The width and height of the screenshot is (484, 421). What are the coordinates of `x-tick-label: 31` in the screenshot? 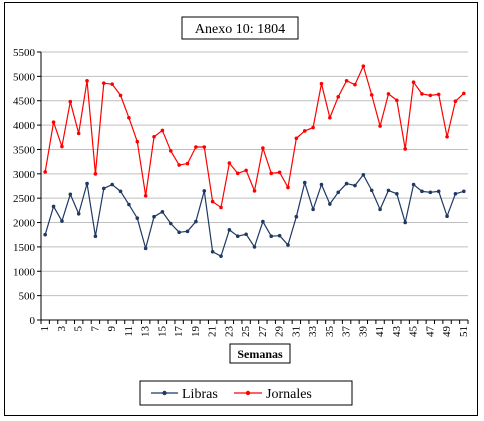 It's located at (296, 331).